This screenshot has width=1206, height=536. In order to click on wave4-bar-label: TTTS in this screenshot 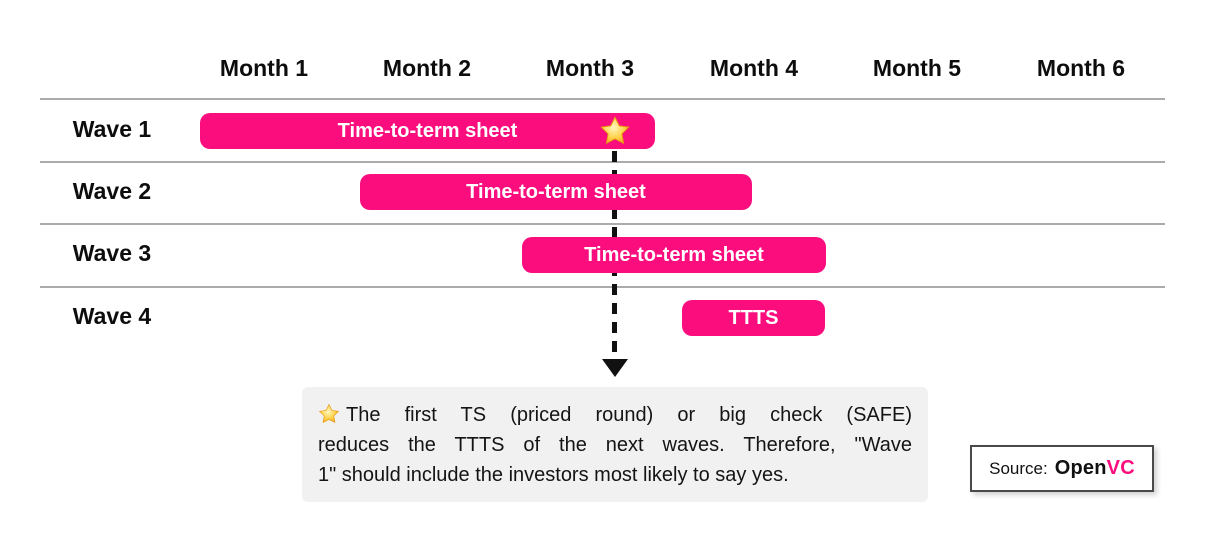, I will do `click(753, 317)`.